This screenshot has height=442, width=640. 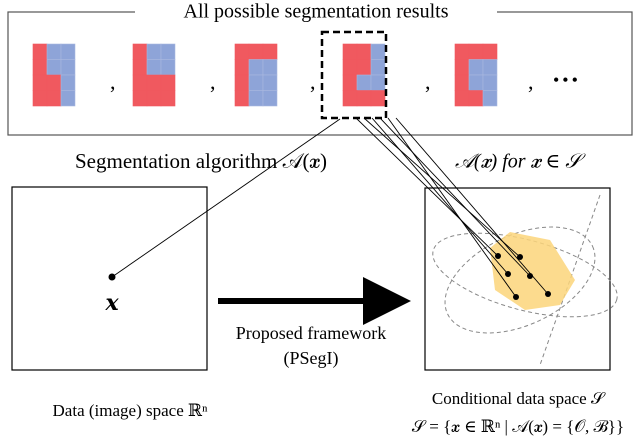 I want to click on title-bg, so click(x=316, y=13).